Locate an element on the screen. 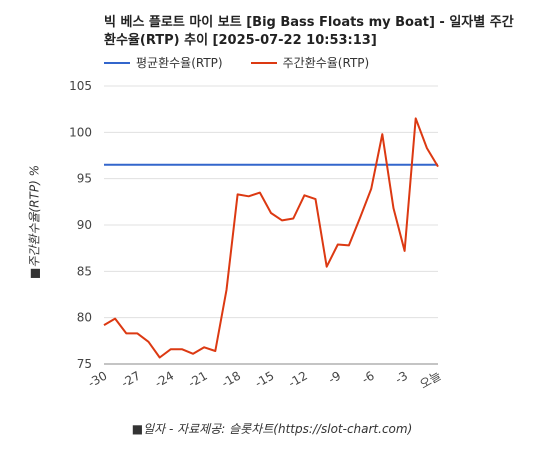  legend-swatch-average is located at coordinates (117, 62).